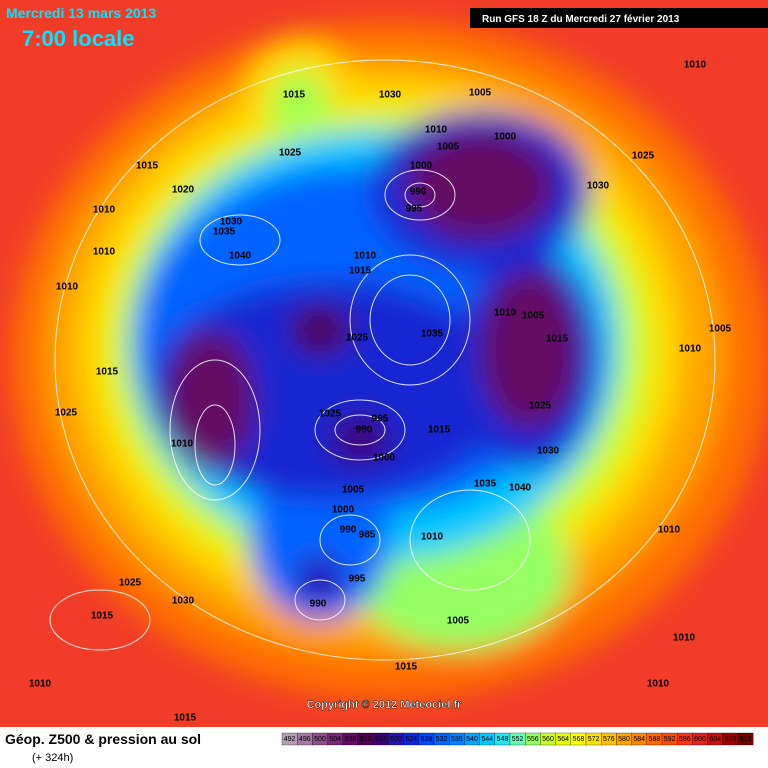  What do you see at coordinates (385, 705) in the screenshot?
I see `copyright: Copyright © 2012 Meteociel.fr` at bounding box center [385, 705].